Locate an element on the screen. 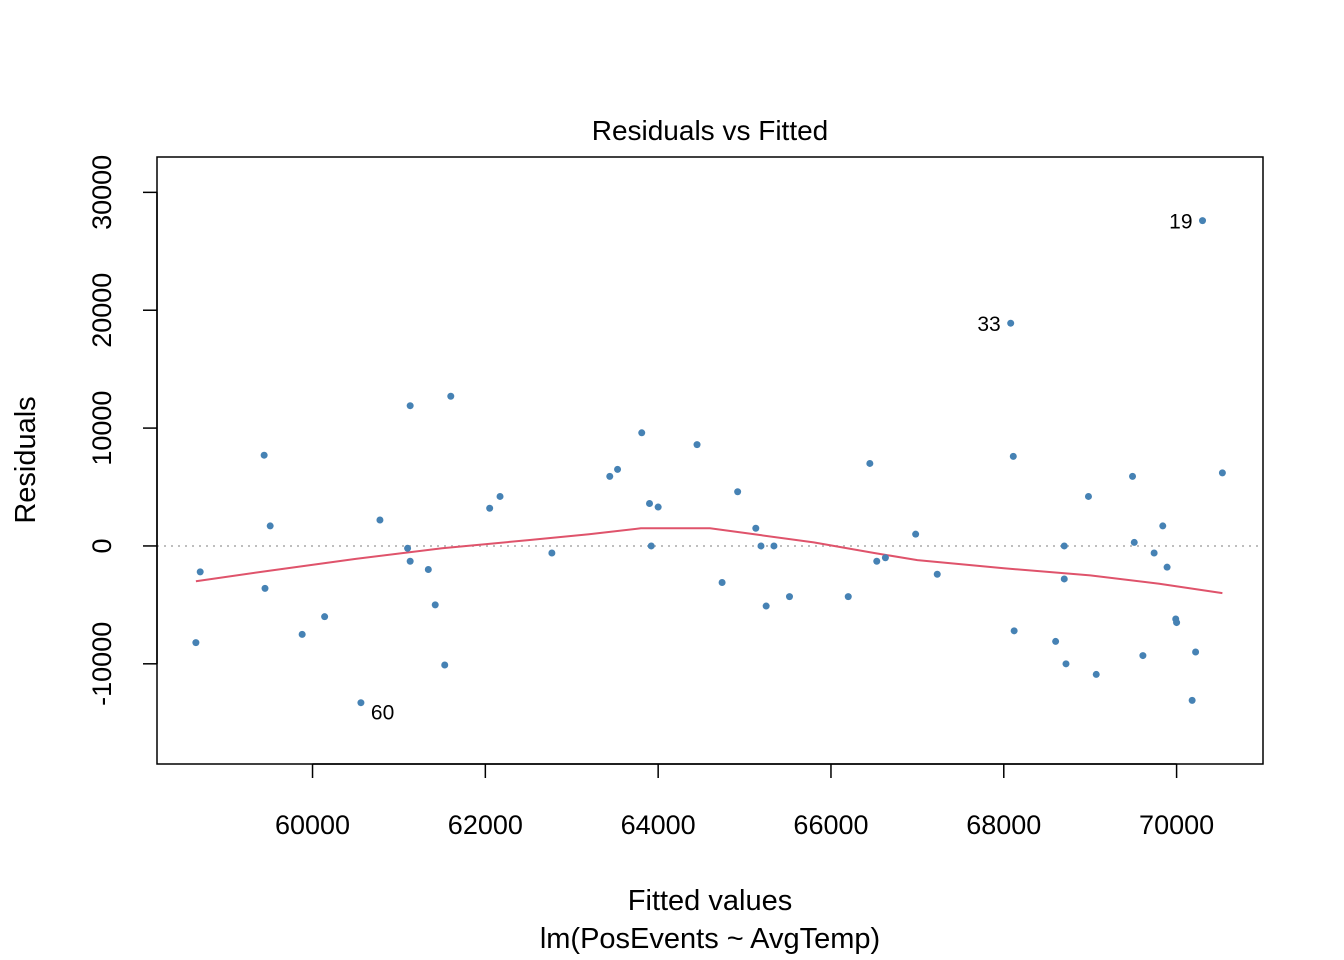 The width and height of the screenshot is (1344, 960). x-axis-subtitle: lm(PosEvents ~ AvgTemp) is located at coordinates (710, 939).